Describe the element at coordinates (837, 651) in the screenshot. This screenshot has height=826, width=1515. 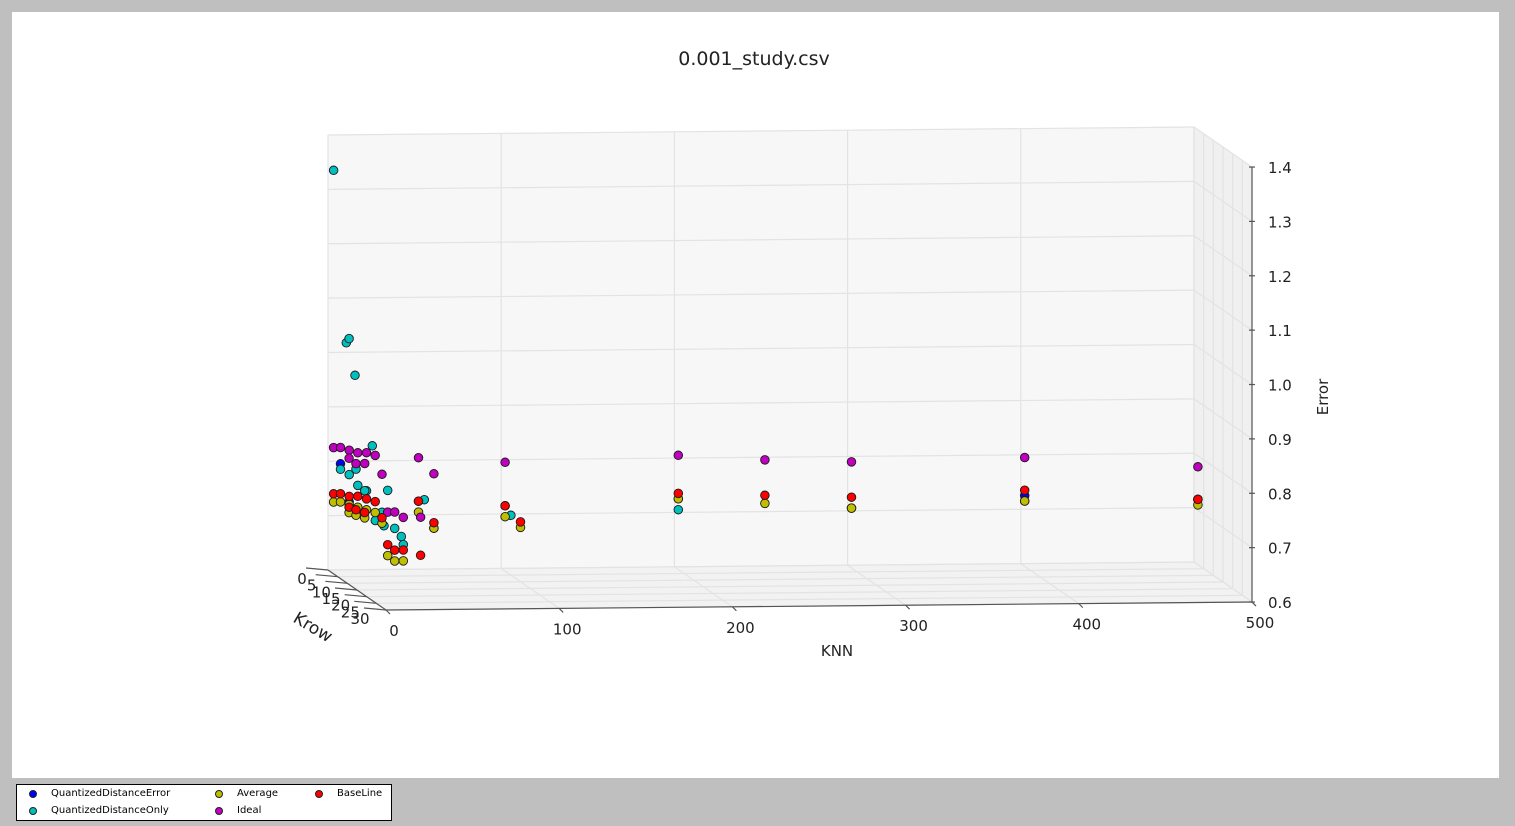
I see `x-axis-label: KNN` at that location.